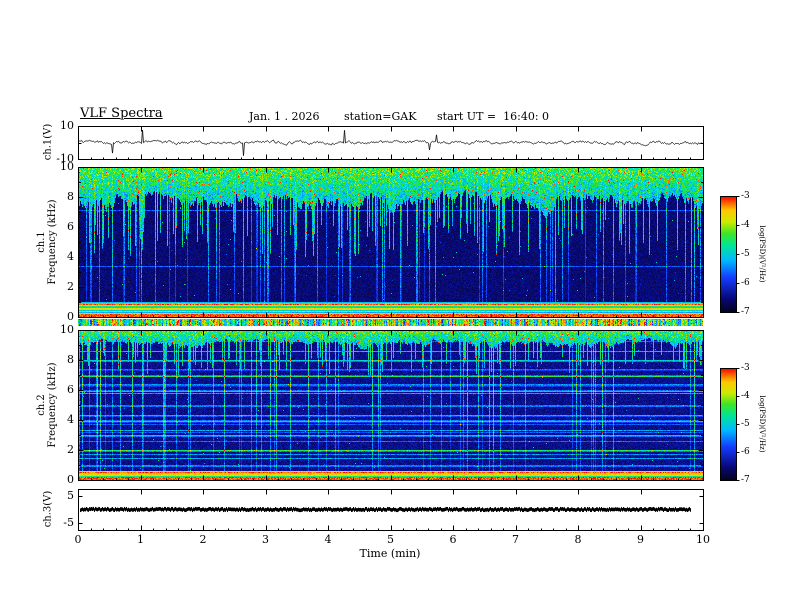  What do you see at coordinates (265, 539) in the screenshot?
I see `x-tick-label: 3` at bounding box center [265, 539].